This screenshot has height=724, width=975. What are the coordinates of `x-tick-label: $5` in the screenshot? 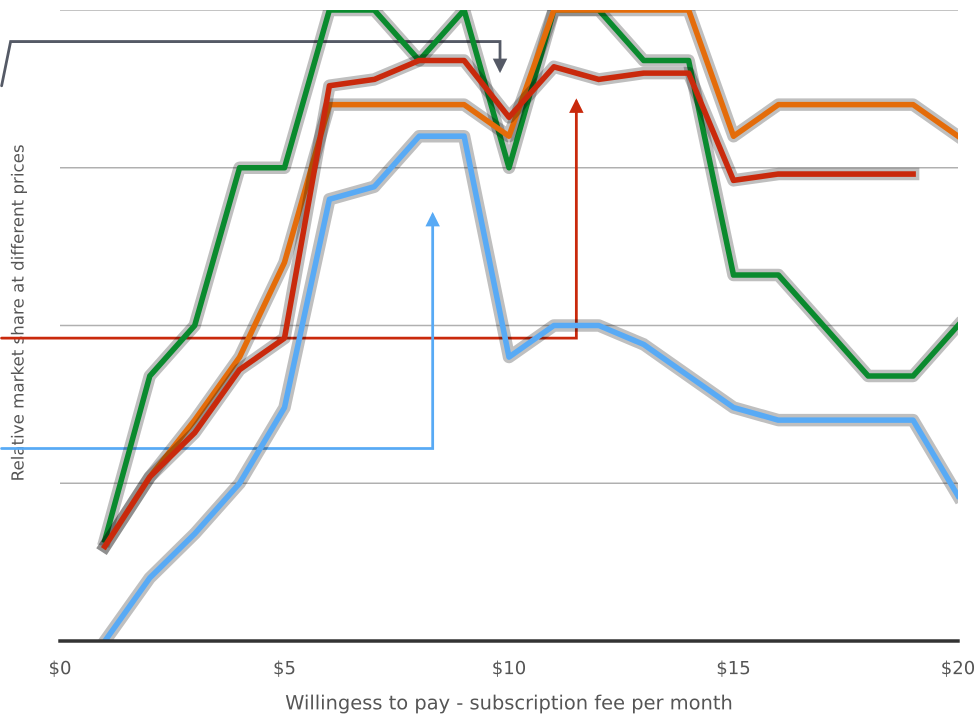 It's located at (284, 668).